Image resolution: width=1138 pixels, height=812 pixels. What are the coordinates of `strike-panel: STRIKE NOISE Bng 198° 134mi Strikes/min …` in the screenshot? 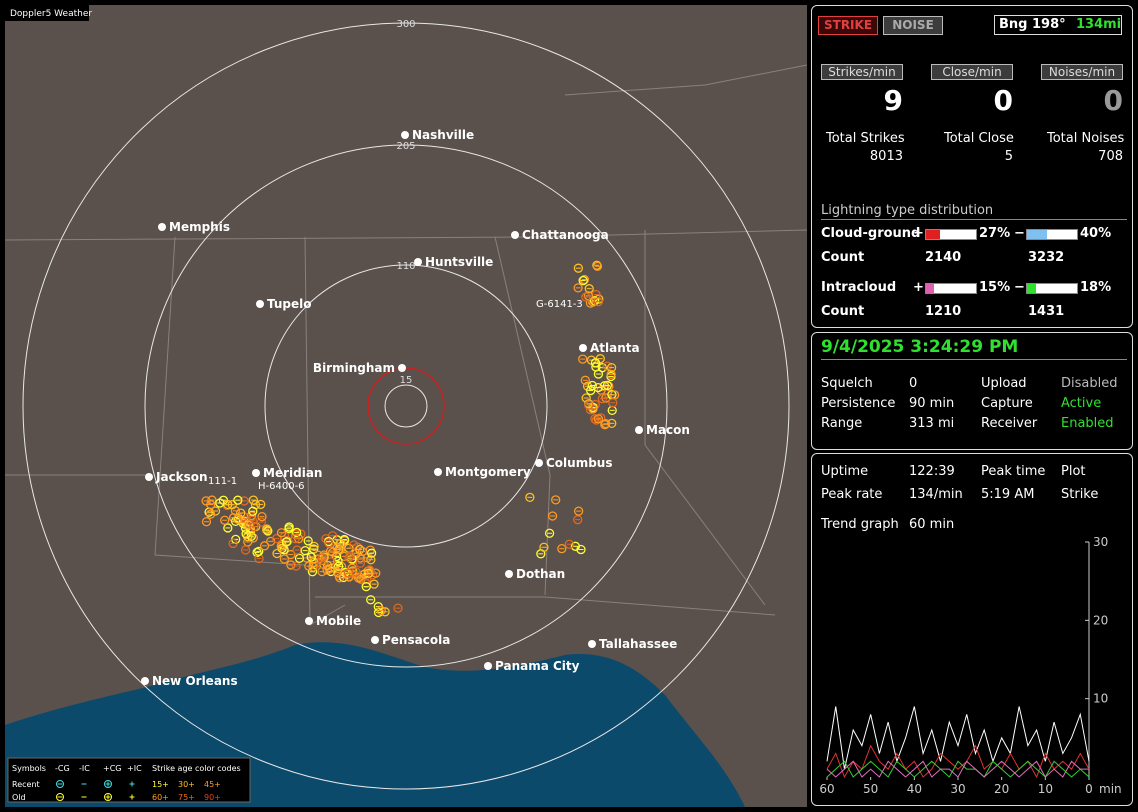 It's located at (972, 166).